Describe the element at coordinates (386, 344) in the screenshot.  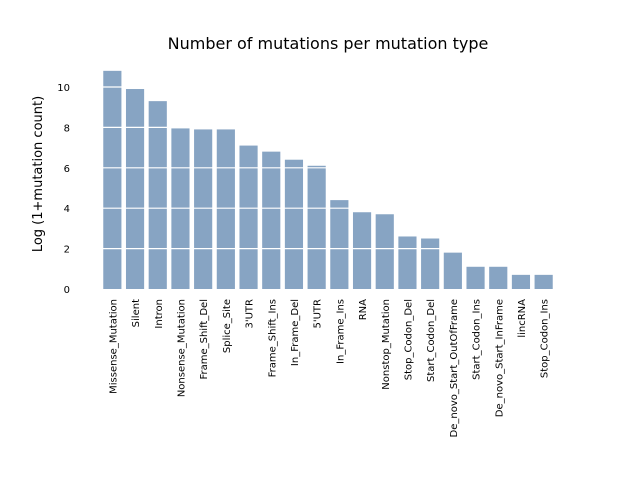
I see `x-tick-label: Nonstop_Mutation` at that location.